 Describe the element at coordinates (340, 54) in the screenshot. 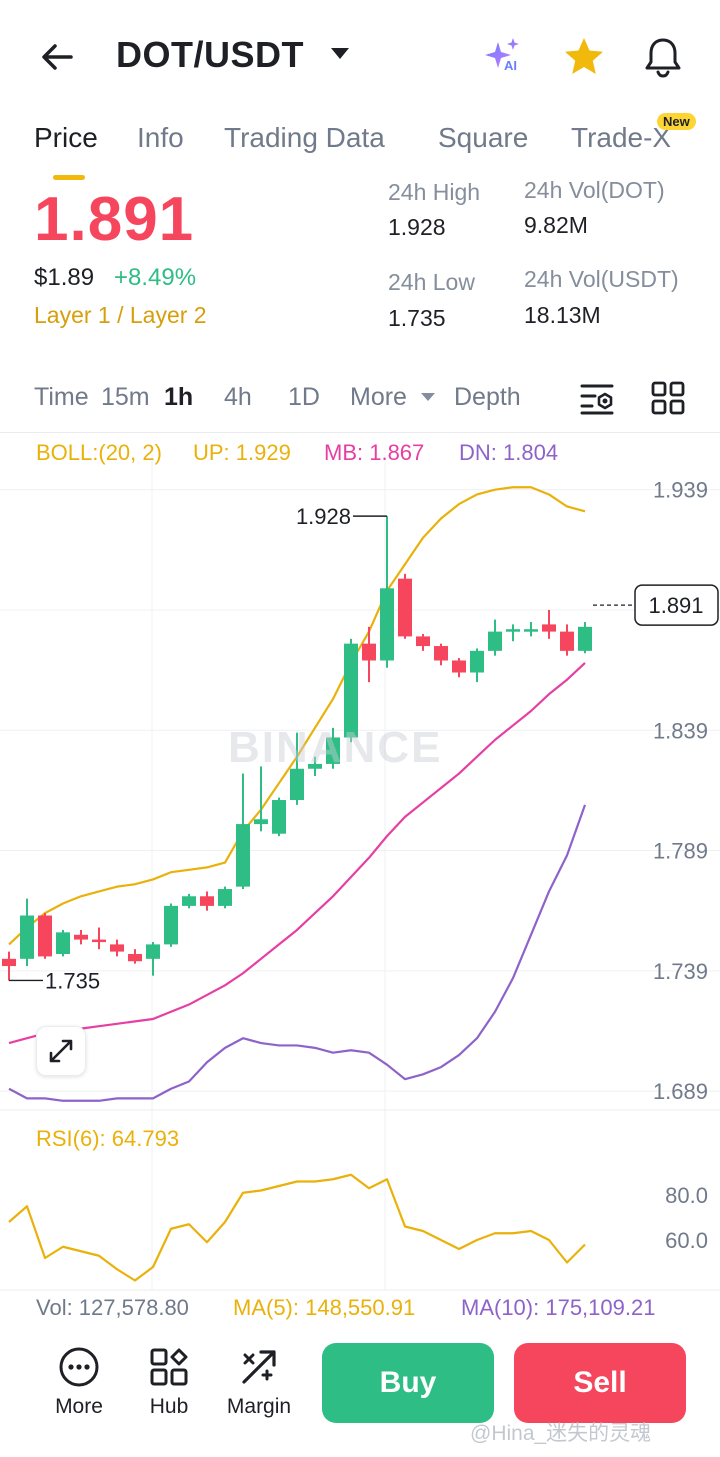

I see `caret-down-icon` at that location.